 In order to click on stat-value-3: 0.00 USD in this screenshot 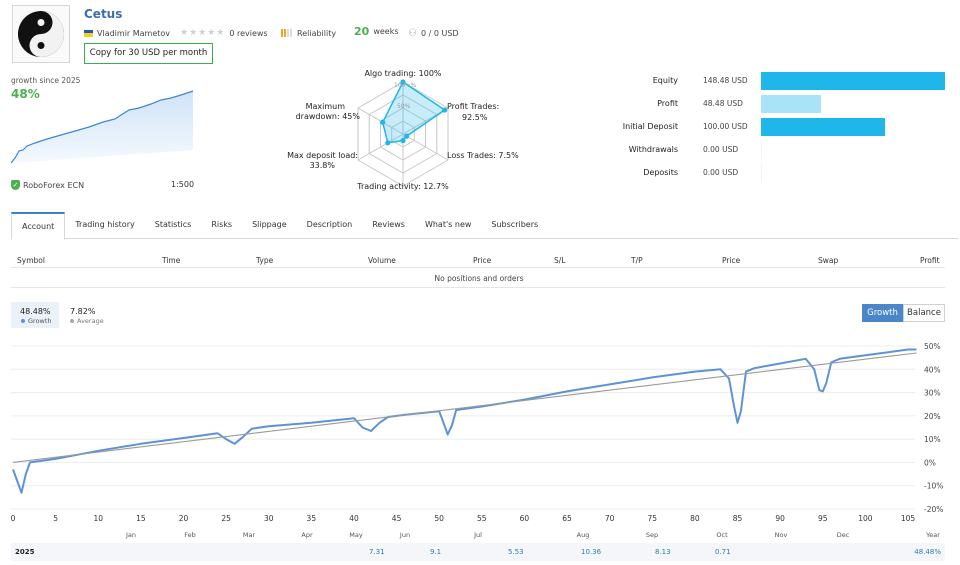, I will do `click(721, 149)`.